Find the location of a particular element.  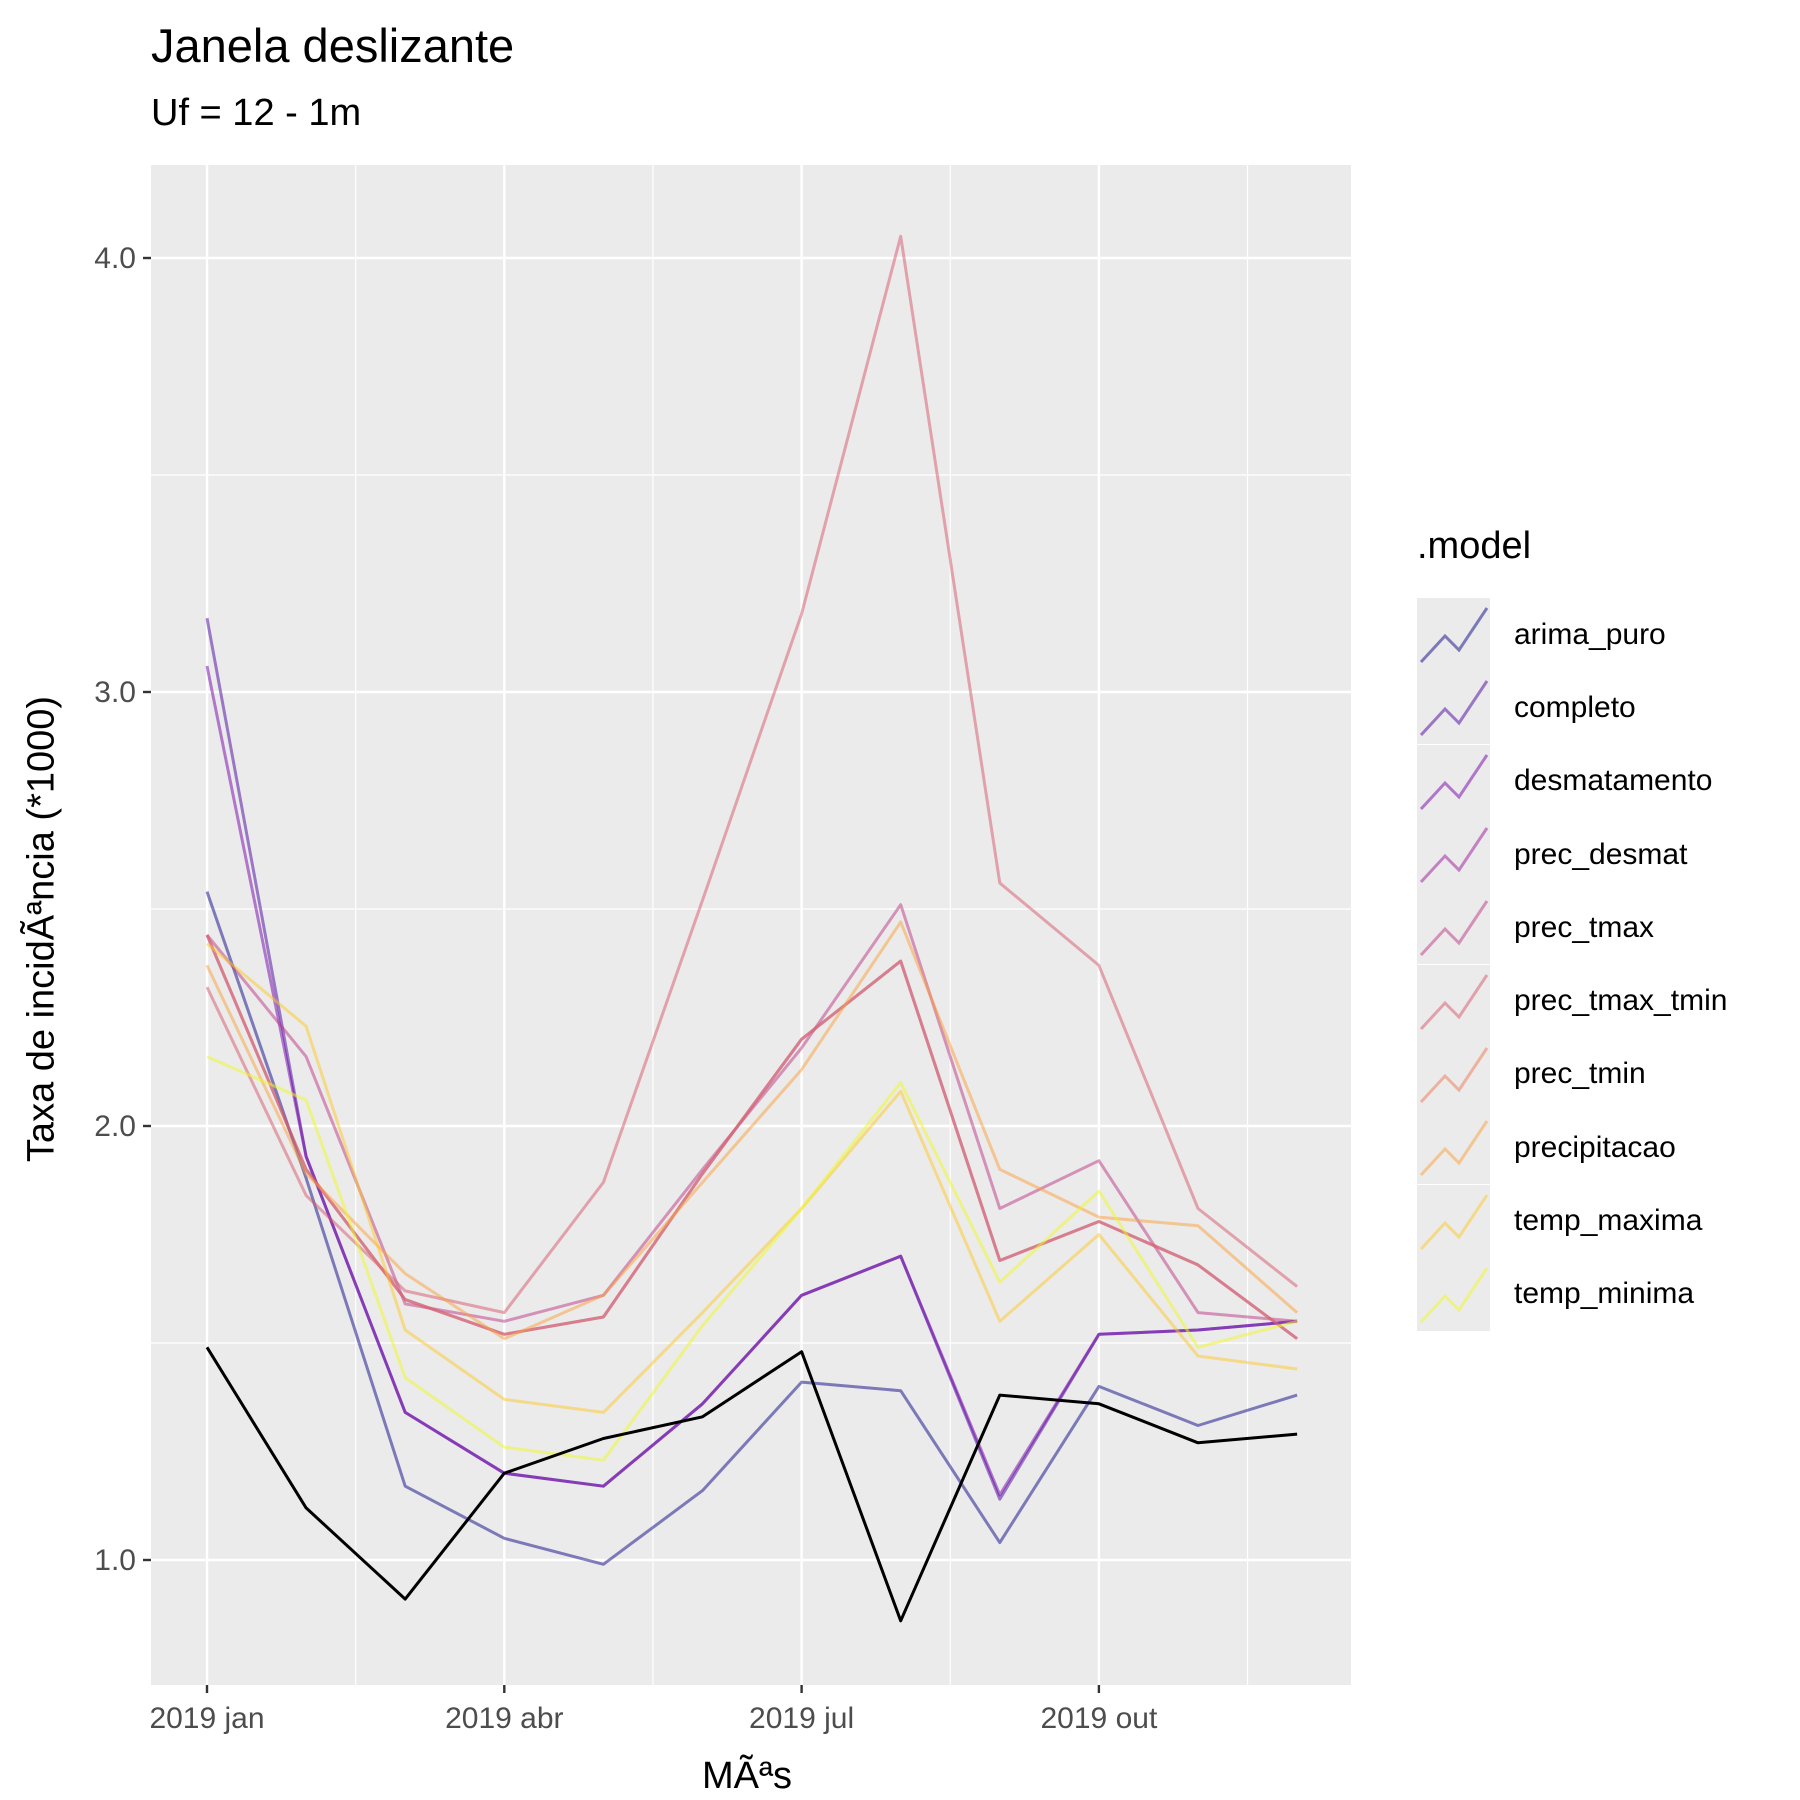

legend-item: precipitacao is located at coordinates (1572, 1148).